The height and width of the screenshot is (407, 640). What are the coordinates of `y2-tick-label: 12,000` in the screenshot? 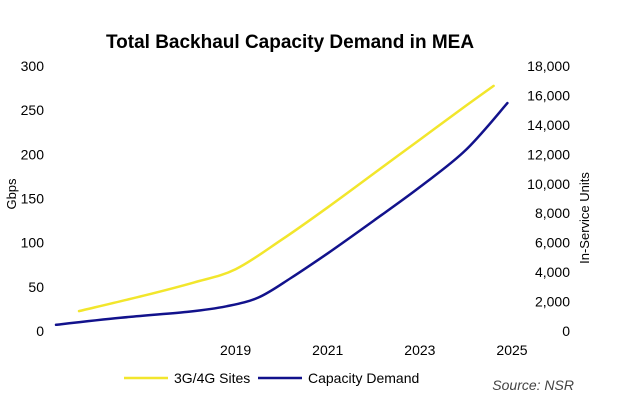 It's located at (548, 154).